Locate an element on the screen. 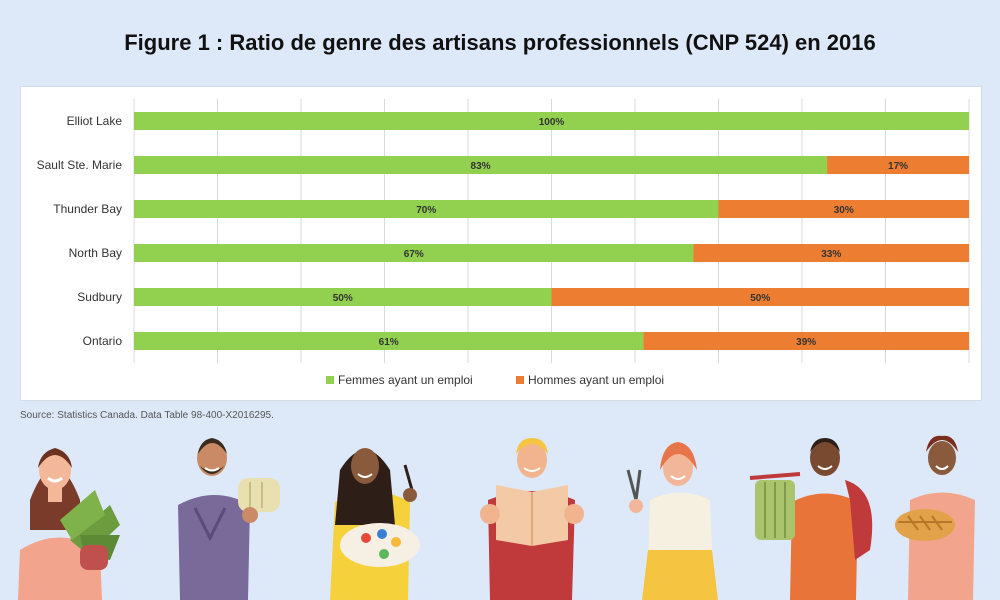 This screenshot has width=1000, height=600. legend-swatch-men is located at coordinates (520, 380).